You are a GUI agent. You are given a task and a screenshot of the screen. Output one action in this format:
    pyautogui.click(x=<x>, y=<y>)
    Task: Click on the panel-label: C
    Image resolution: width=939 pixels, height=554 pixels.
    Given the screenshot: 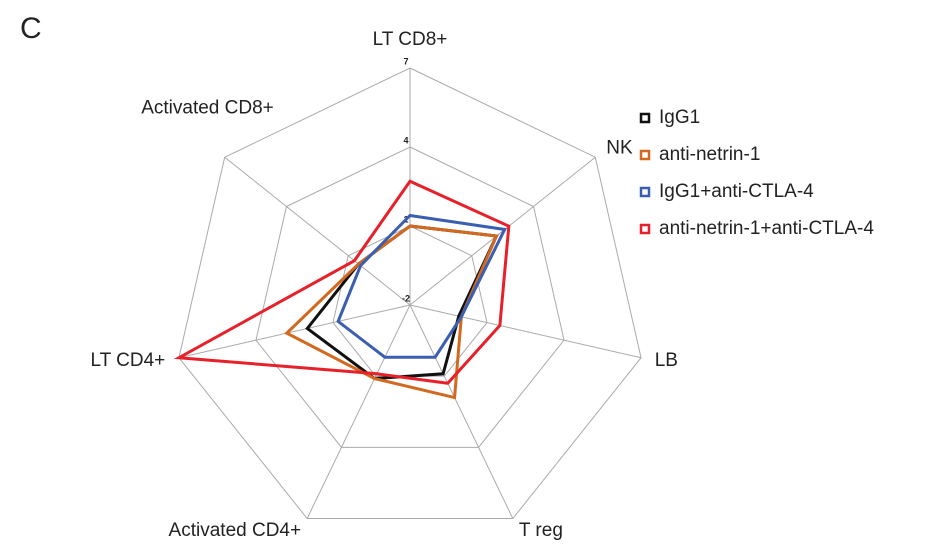 What is the action you would take?
    pyautogui.click(x=31, y=28)
    